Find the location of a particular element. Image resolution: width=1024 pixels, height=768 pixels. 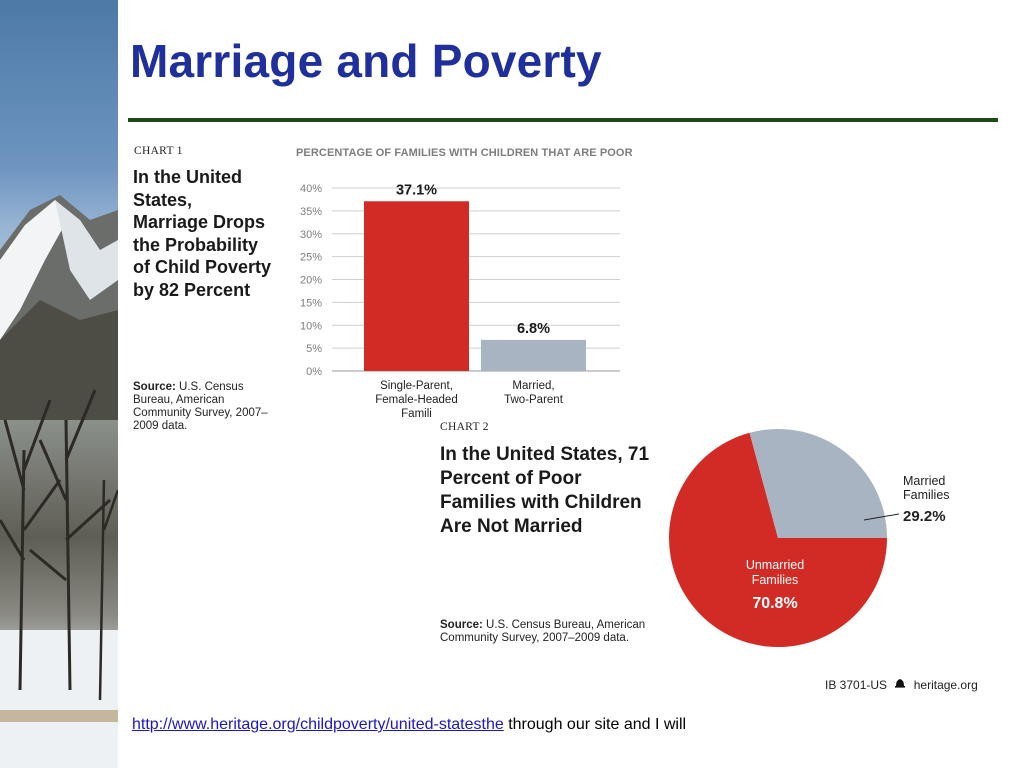

y-tick-label: 10% is located at coordinates (311, 326).